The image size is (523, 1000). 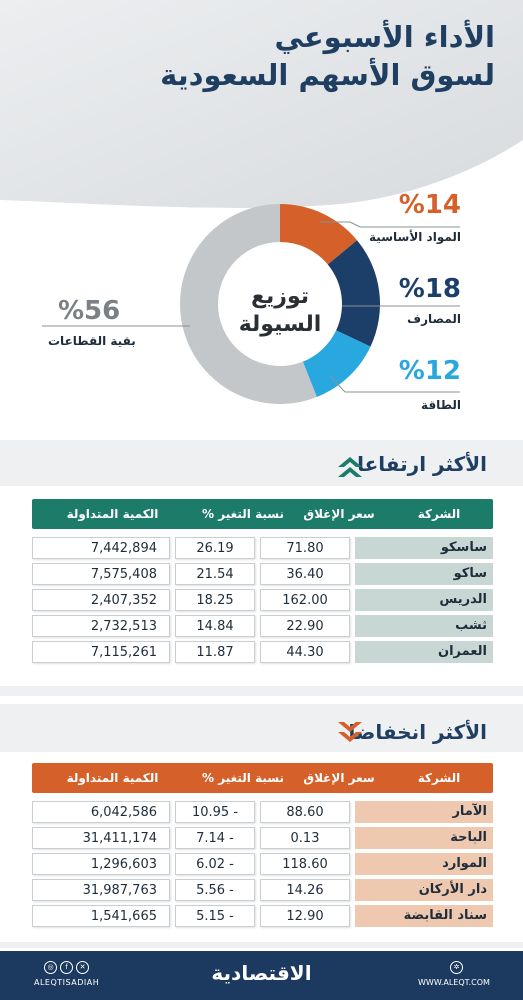 I want to click on table-row: الدريس 162.00 18.25 2,407,352, so click(x=262, y=600).